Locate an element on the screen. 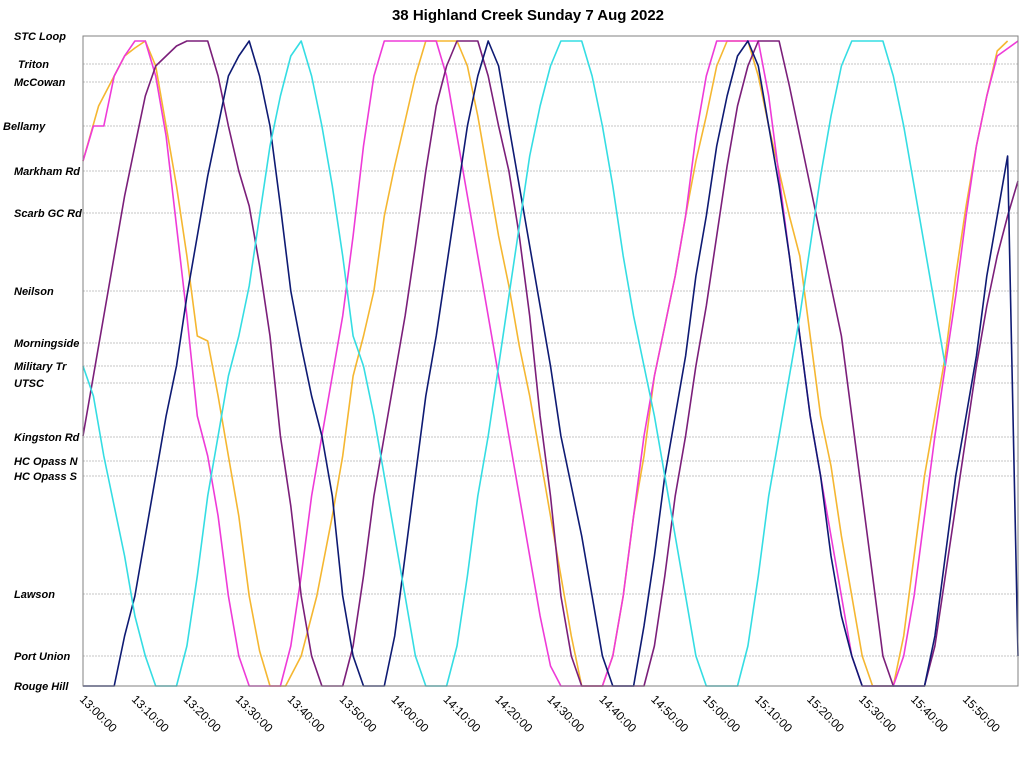  time-tick-11: 14:50:00 is located at coordinates (669, 713).